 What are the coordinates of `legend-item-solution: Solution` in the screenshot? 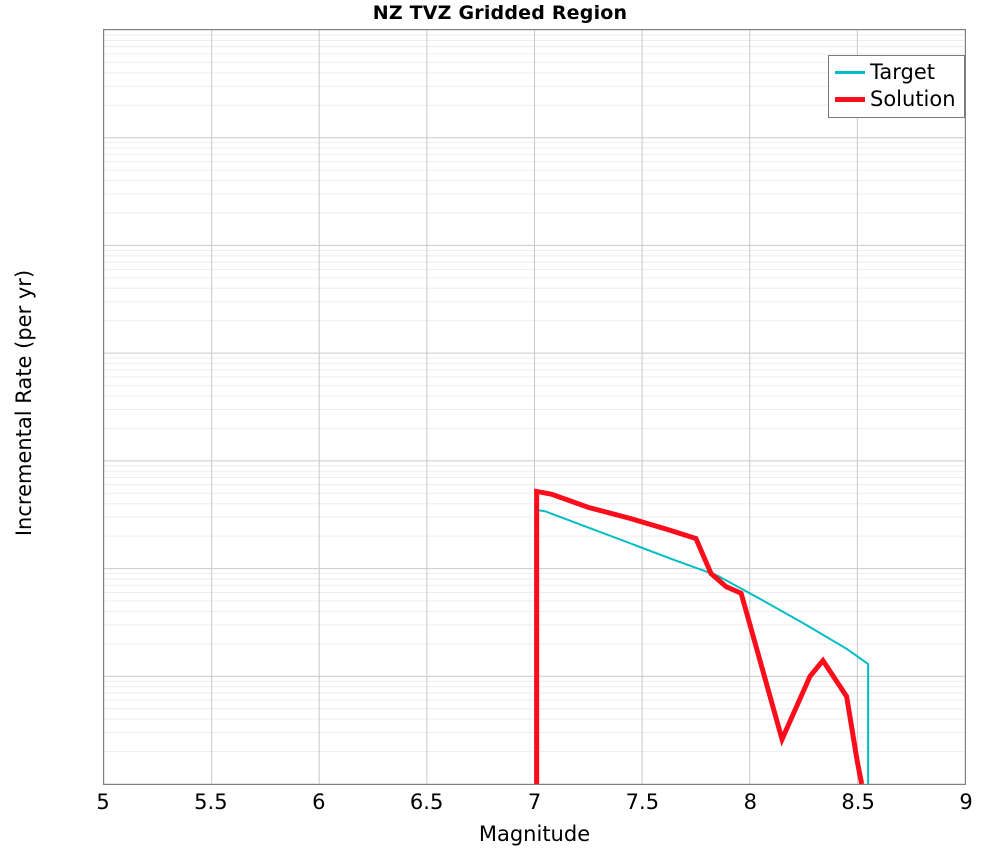 It's located at (895, 99).